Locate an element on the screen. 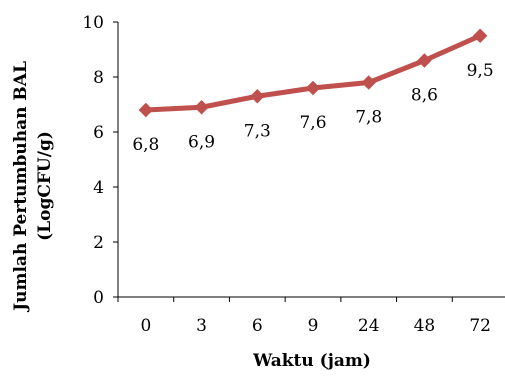  x-tick-labels: 0 3 6 9 24 48 72 is located at coordinates (315, 326).